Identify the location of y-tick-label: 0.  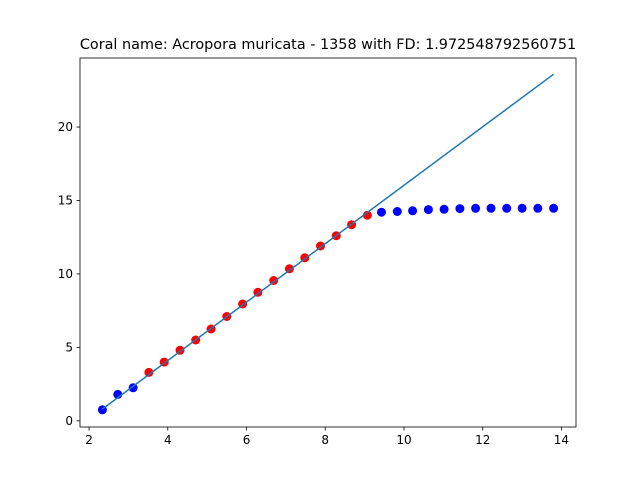
(69, 421).